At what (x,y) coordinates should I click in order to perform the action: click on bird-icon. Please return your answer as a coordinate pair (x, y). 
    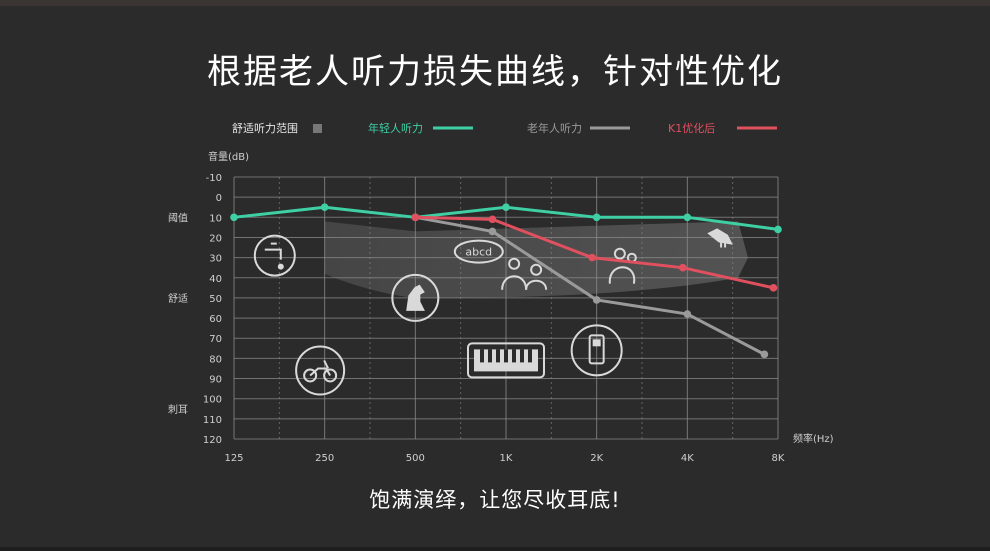
    Looking at the image, I should click on (720, 238).